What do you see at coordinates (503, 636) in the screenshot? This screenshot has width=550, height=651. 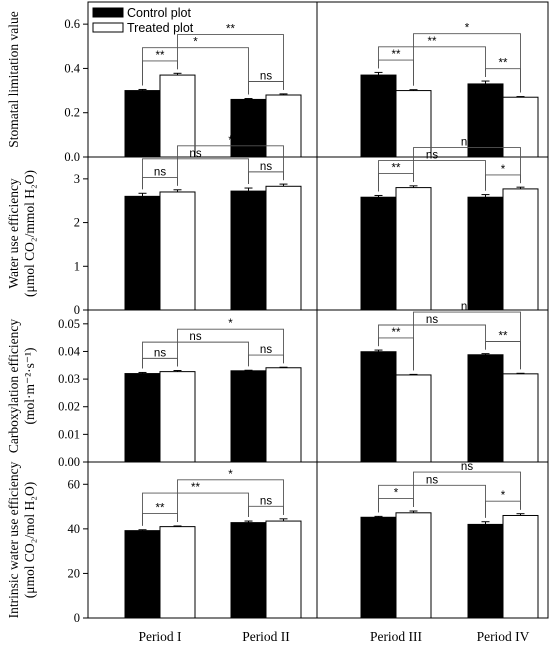 I see `x-category-label: Period IV` at bounding box center [503, 636].